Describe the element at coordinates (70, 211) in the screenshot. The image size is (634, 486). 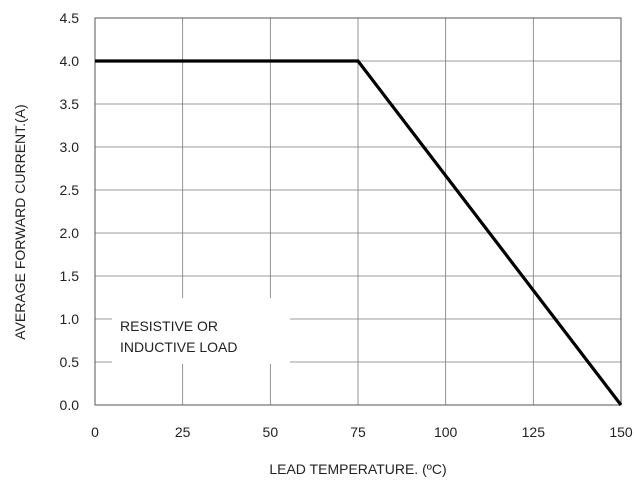
I see `y-tick-labels: 0.0 0.5 1.0 1.5 2.0 2.5 3.0 3.5 4.0 4.5` at that location.